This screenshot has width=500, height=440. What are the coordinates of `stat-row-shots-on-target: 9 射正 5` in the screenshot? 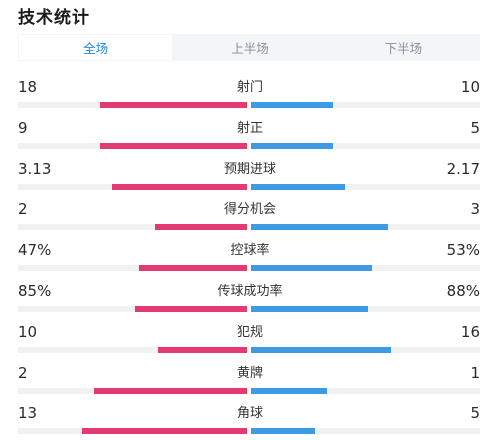 It's located at (250, 137).